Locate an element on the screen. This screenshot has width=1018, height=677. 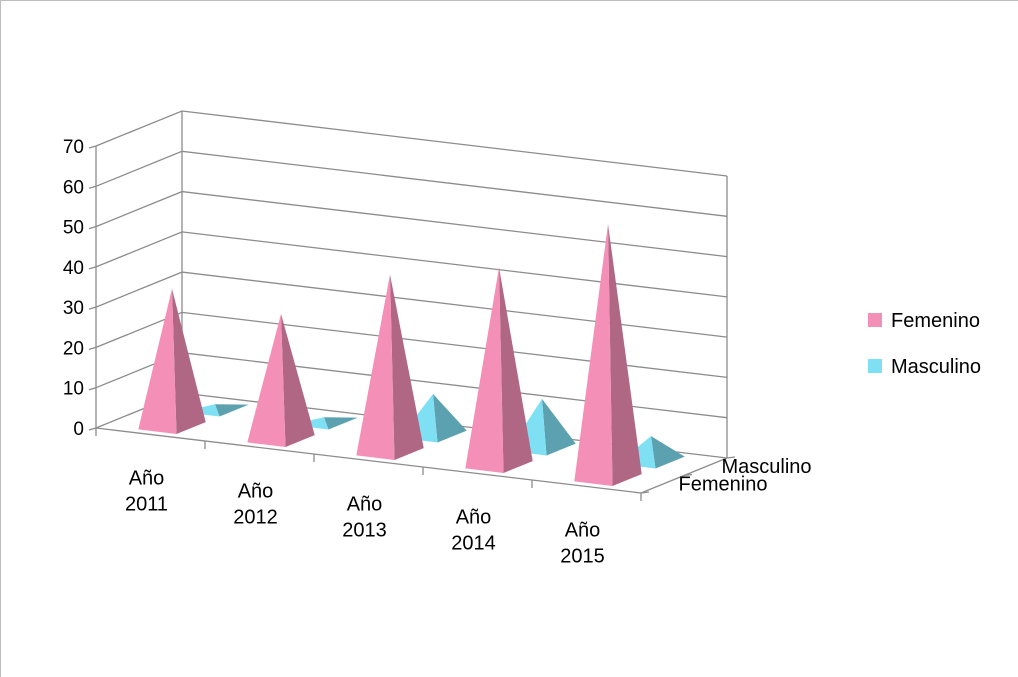
y-axis-ticks: 0 10 20 30 40 50 60 70 is located at coordinates (80, 288).